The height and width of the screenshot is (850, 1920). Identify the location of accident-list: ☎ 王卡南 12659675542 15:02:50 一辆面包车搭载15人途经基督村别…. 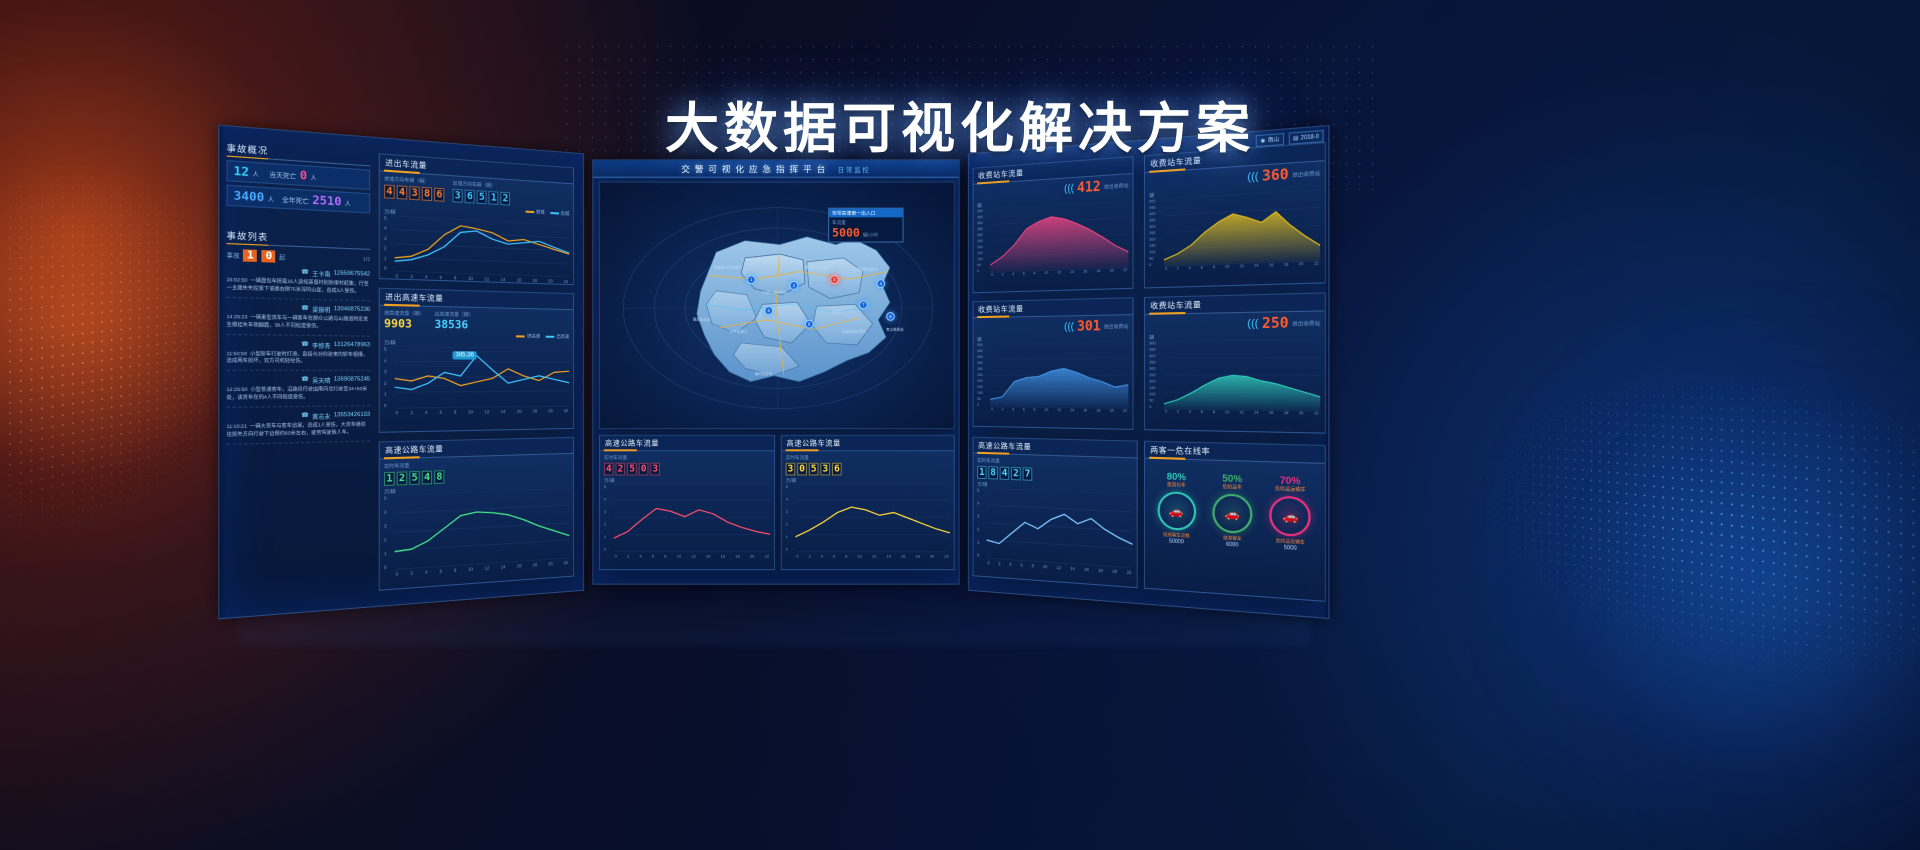
(298, 355).